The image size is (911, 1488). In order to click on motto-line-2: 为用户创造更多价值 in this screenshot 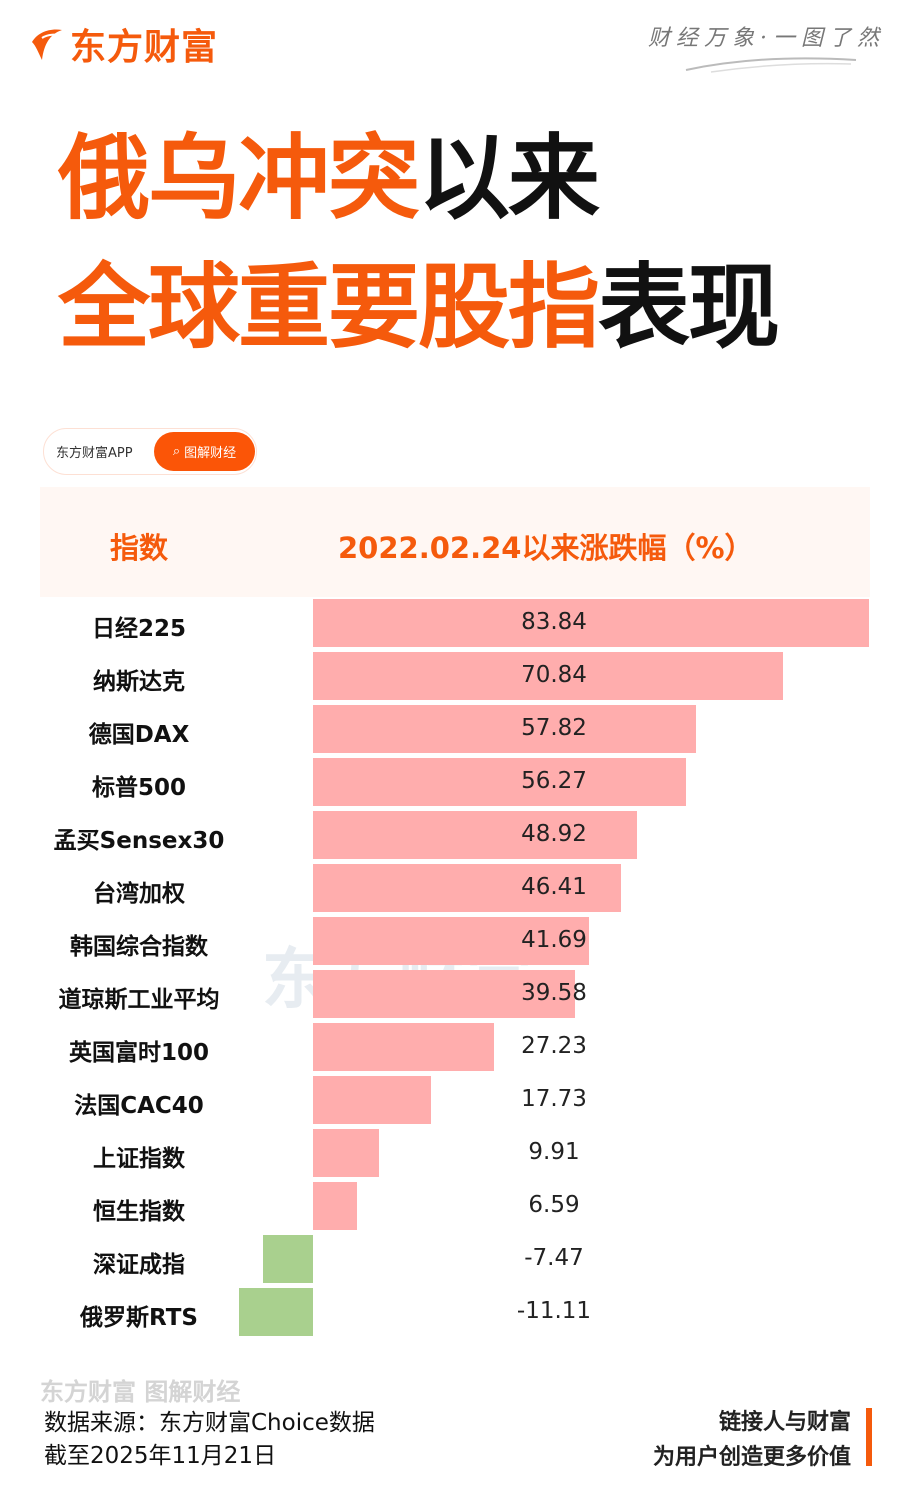, I will do `click(751, 1457)`.